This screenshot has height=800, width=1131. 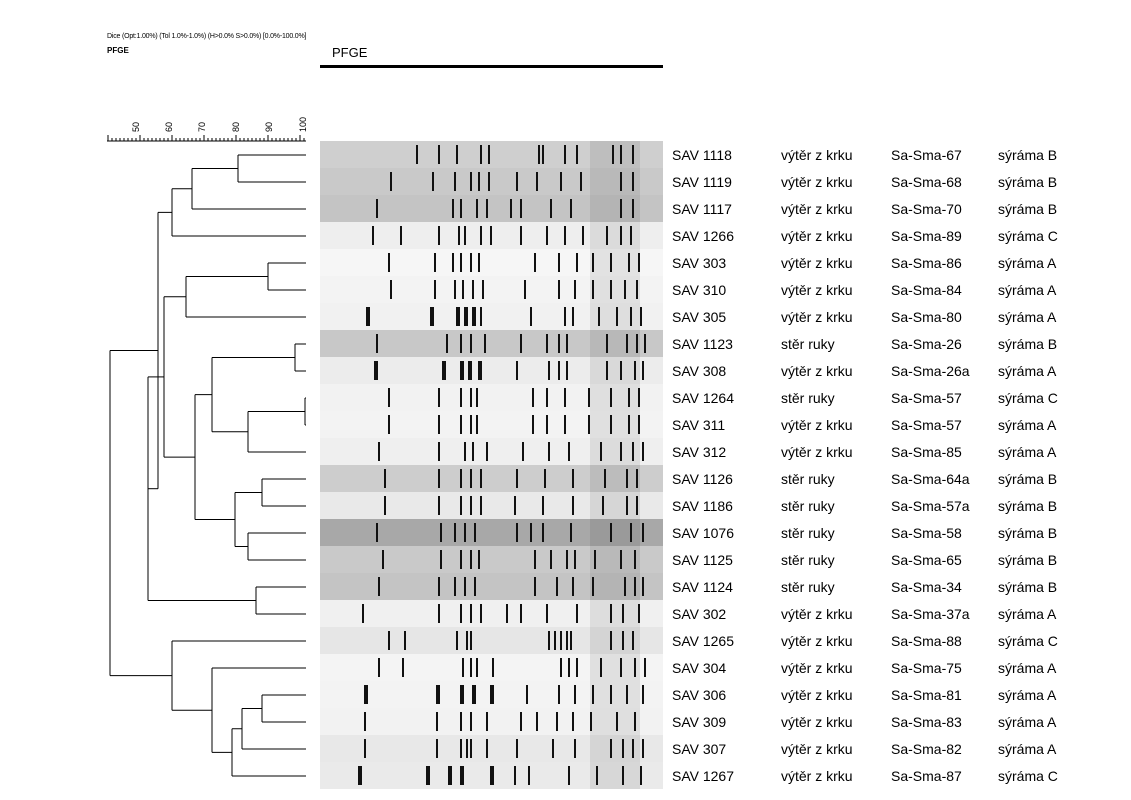 What do you see at coordinates (565, 722) in the screenshot?
I see `isolate-row: SAV 309 výtěr z krku Sa-Sma-83 sýráma A` at bounding box center [565, 722].